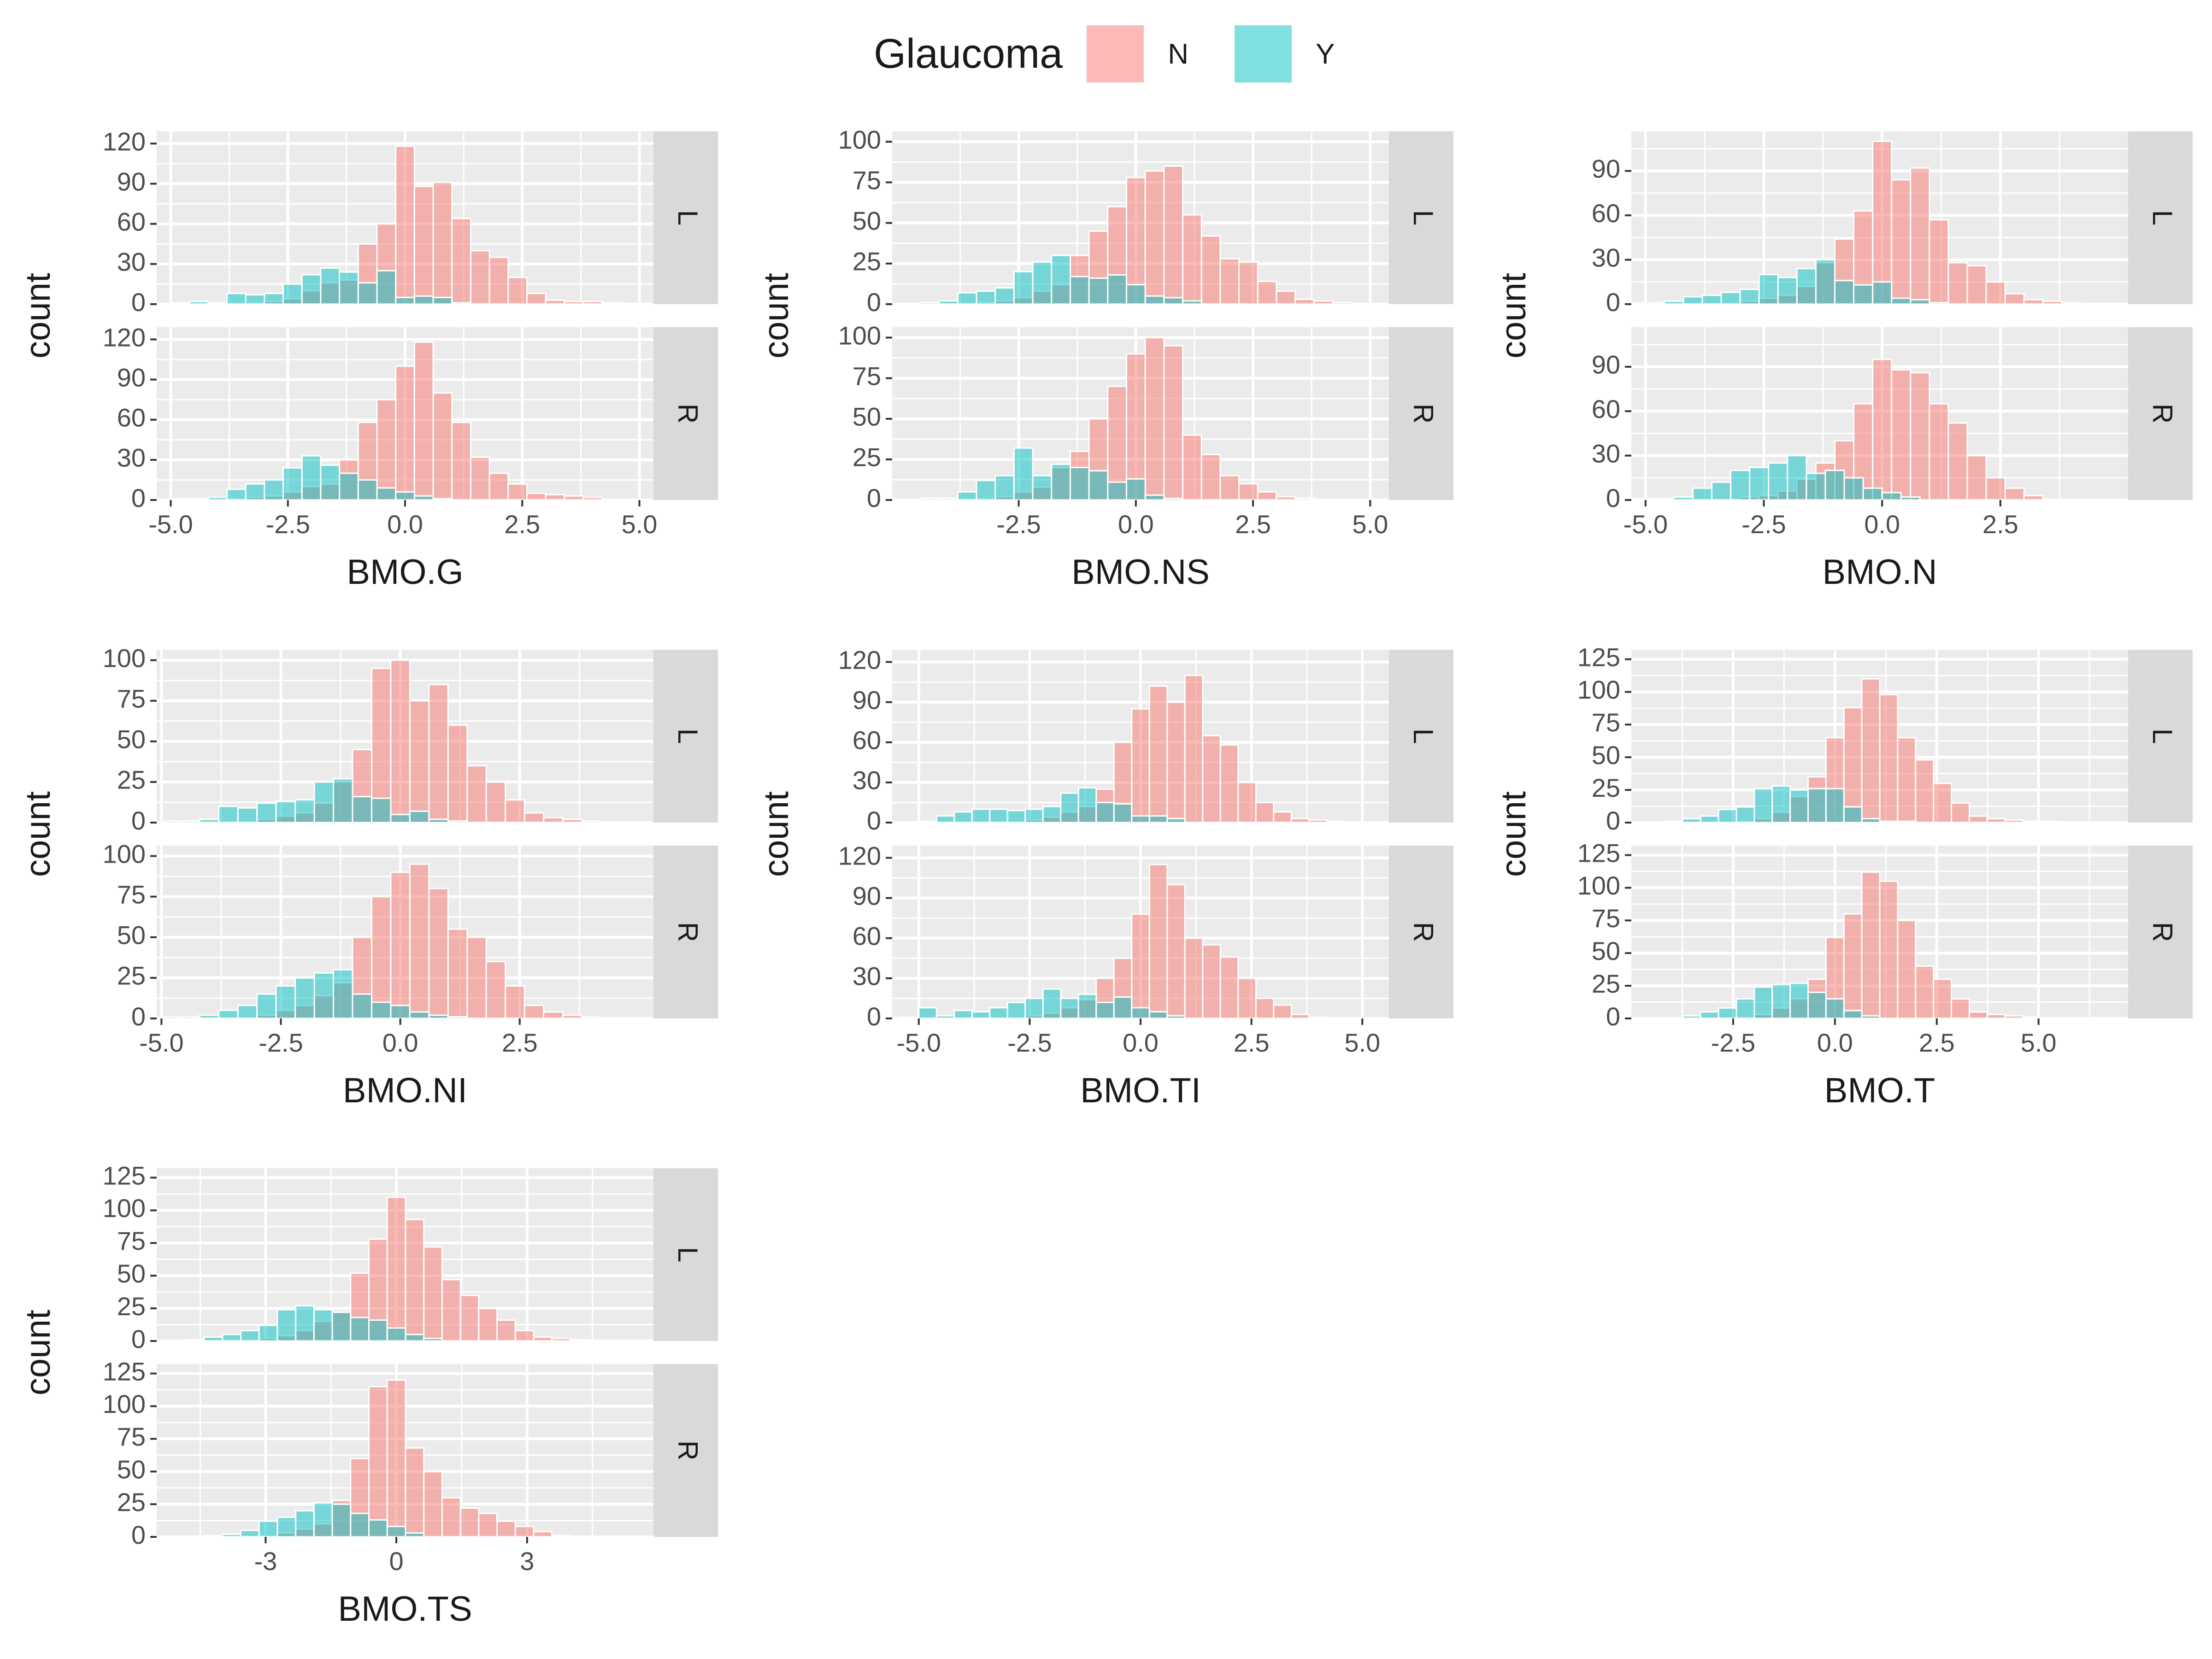 The image size is (2212, 1659). Describe the element at coordinates (1733, 1042) in the screenshot. I see `x-tick-label: -2.5` at that location.